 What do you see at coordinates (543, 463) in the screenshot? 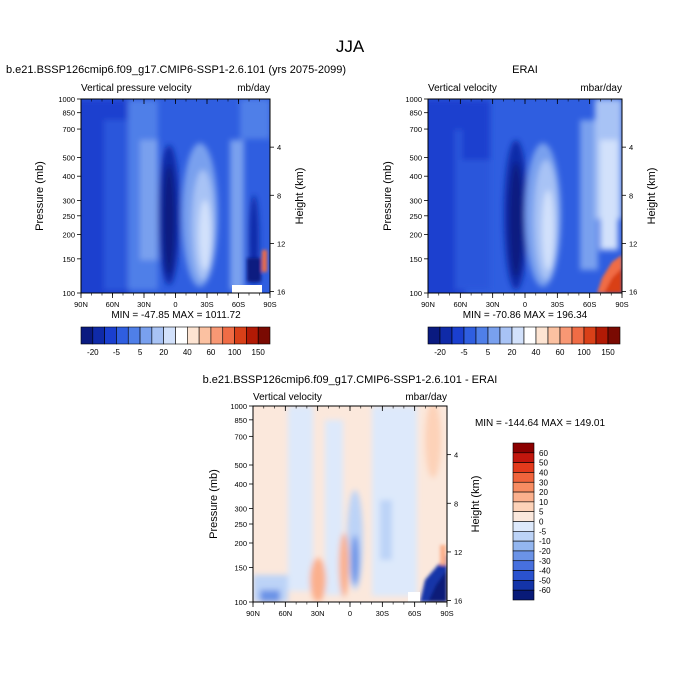
I see `colorbar-label: 50` at bounding box center [543, 463].